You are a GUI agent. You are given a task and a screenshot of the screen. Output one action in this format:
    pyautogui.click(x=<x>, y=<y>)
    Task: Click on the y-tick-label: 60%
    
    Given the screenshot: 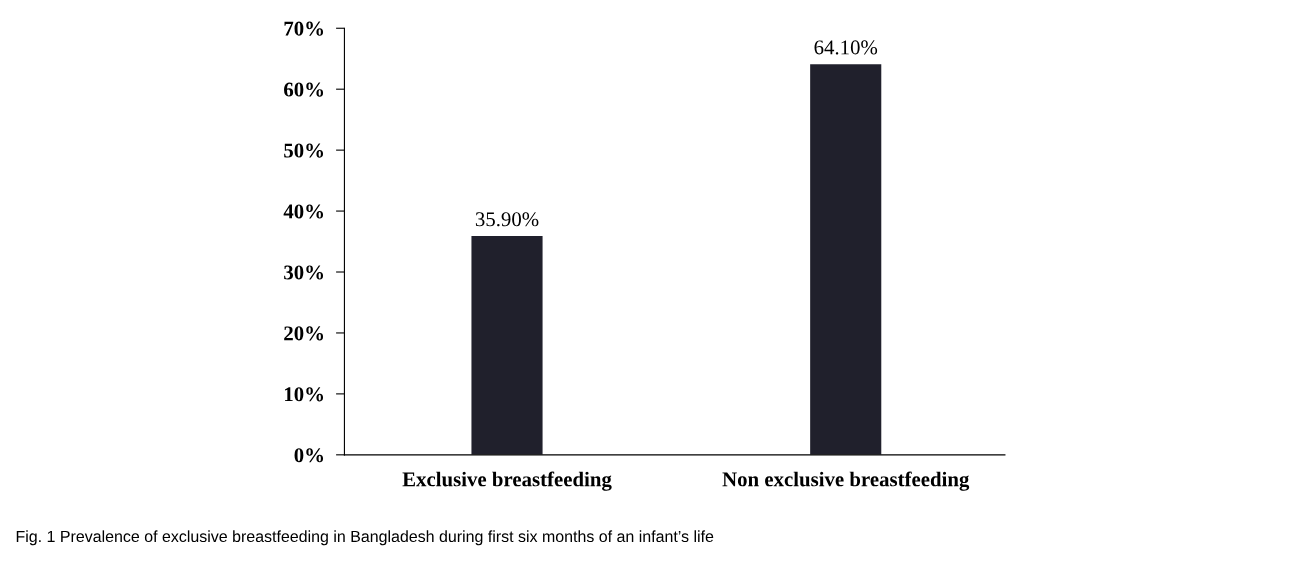 What is the action you would take?
    pyautogui.click(x=304, y=89)
    